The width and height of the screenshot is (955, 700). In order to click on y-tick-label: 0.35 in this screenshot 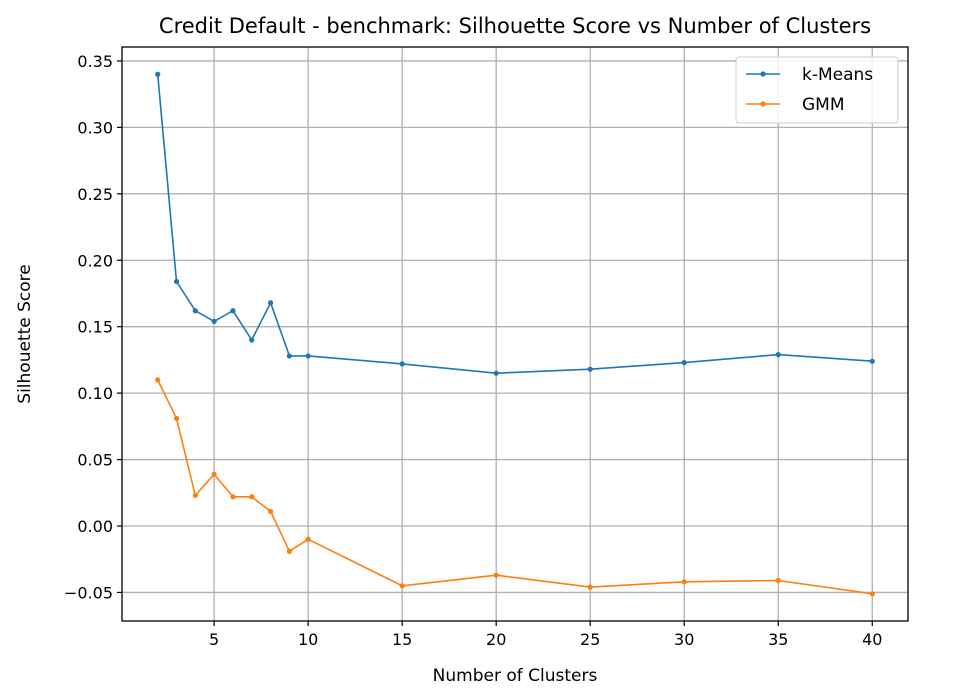, I will do `click(95, 61)`.